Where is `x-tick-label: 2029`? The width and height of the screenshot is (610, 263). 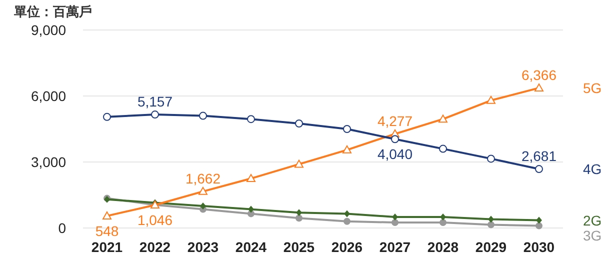 x-tick-label: 2029 is located at coordinates (491, 247).